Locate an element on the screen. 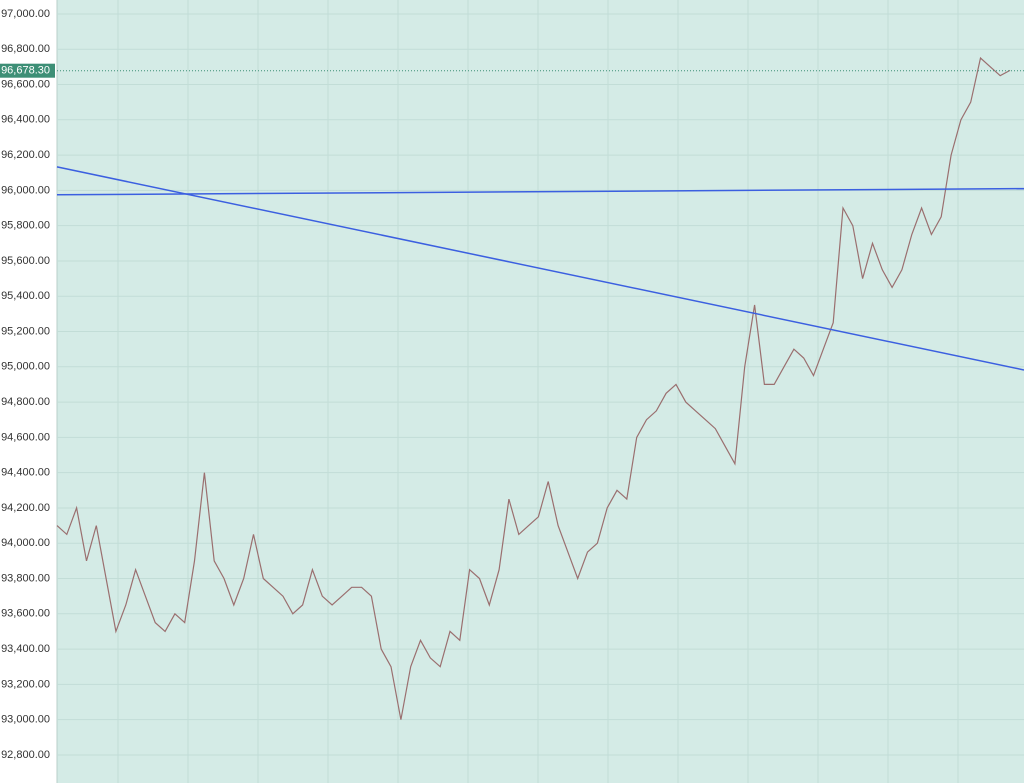  y-tick-label: 93,600.00 is located at coordinates (25, 614).